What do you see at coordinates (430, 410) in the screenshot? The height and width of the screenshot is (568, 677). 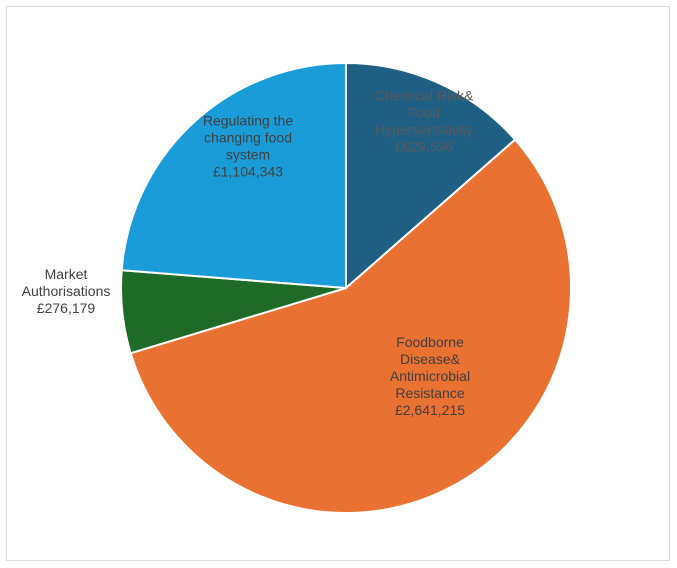 I see `slice-value-label: £2,641,215` at bounding box center [430, 410].